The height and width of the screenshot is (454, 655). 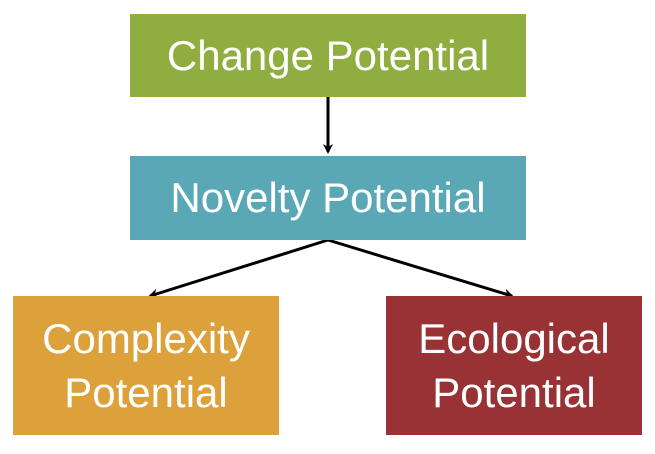 I want to click on node-change-potential-label: Change Potential, so click(x=328, y=55).